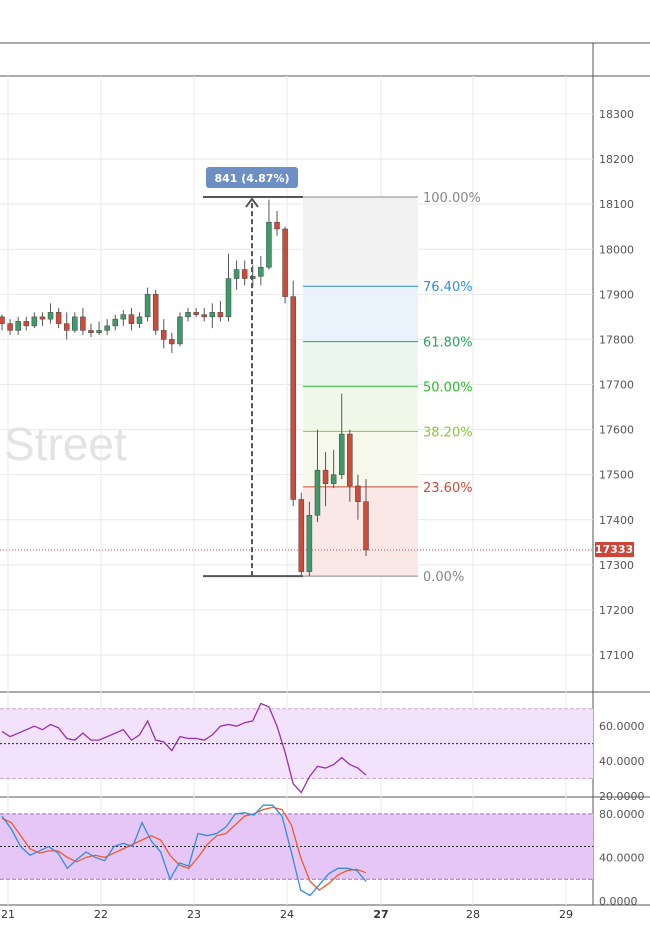 The width and height of the screenshot is (650, 930). I want to click on price-tick-label: 17900, so click(616, 294).